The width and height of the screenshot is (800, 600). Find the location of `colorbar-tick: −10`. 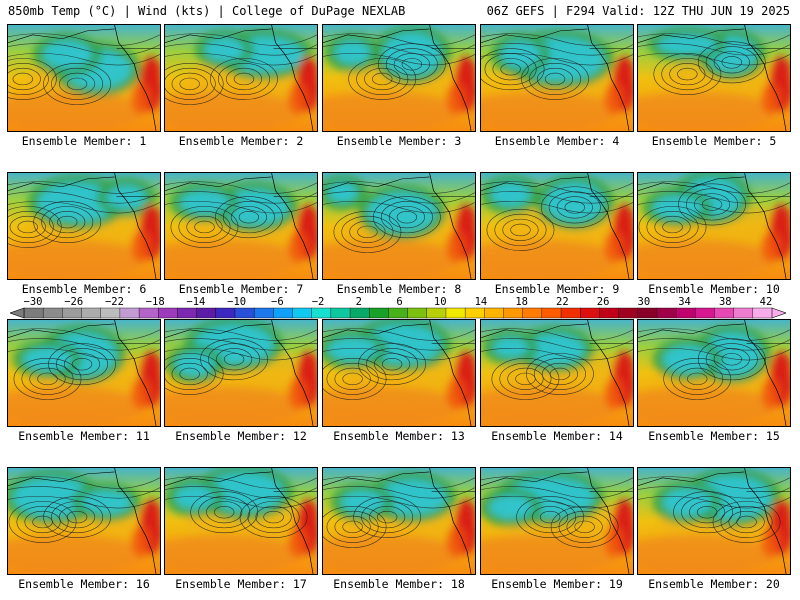

colorbar-tick: −10 is located at coordinates (237, 302).